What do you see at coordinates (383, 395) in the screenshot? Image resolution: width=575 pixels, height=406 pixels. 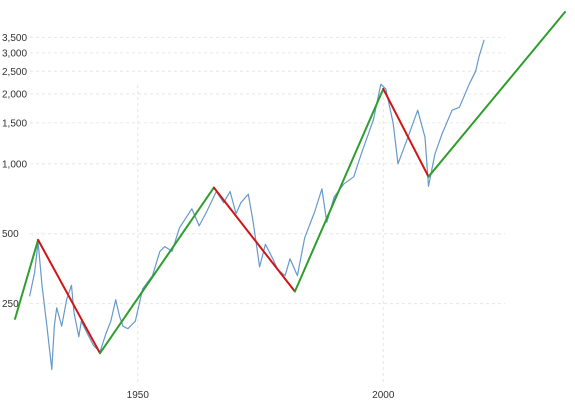 I see `x-tick-label: 2000` at bounding box center [383, 395].